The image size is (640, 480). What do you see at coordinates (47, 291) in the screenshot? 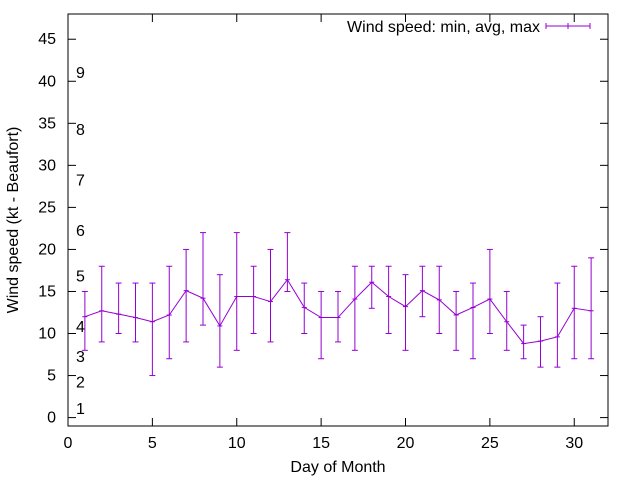
I see `y-tick-label-15: 15` at bounding box center [47, 291].